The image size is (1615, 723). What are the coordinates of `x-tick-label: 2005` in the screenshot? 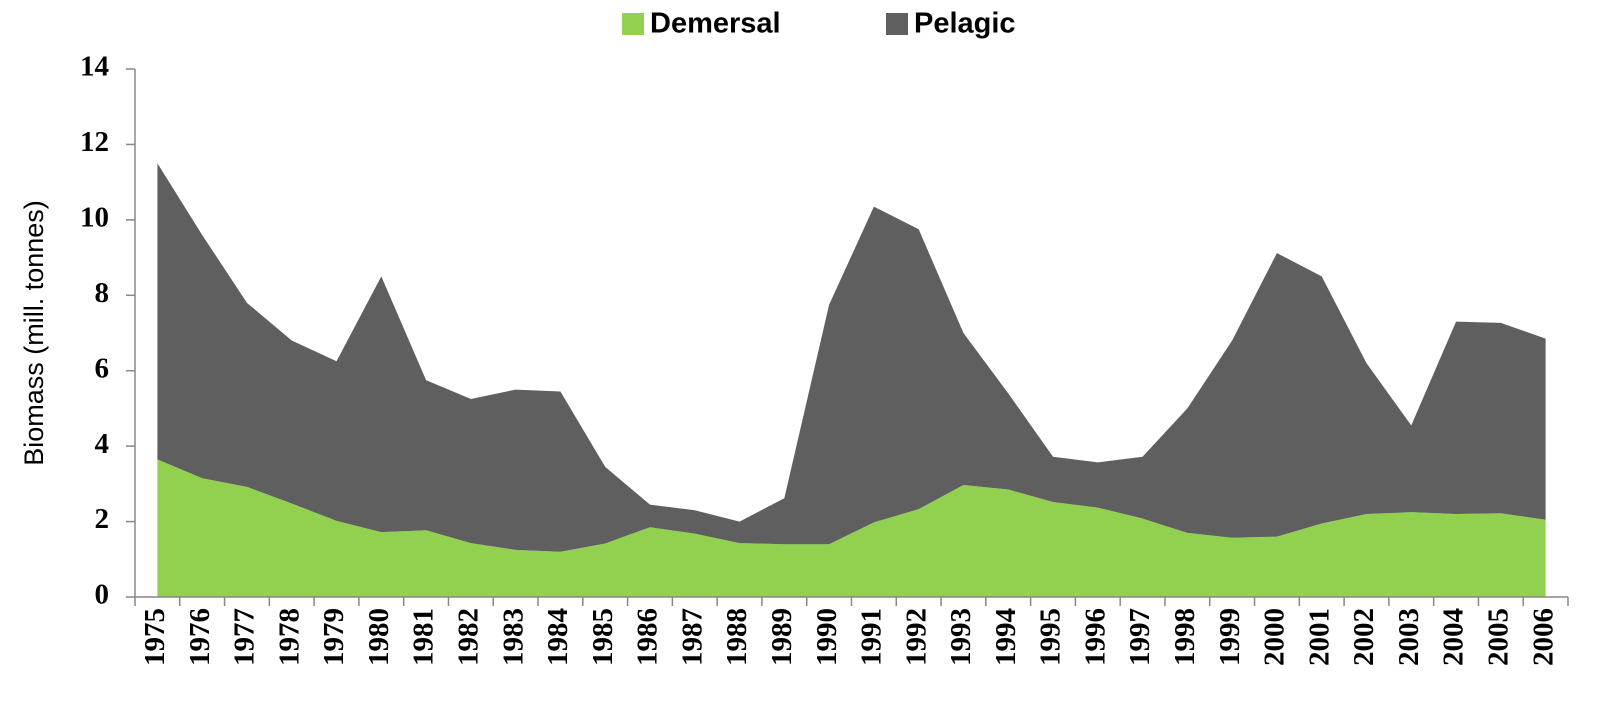 It's located at (1498, 637).